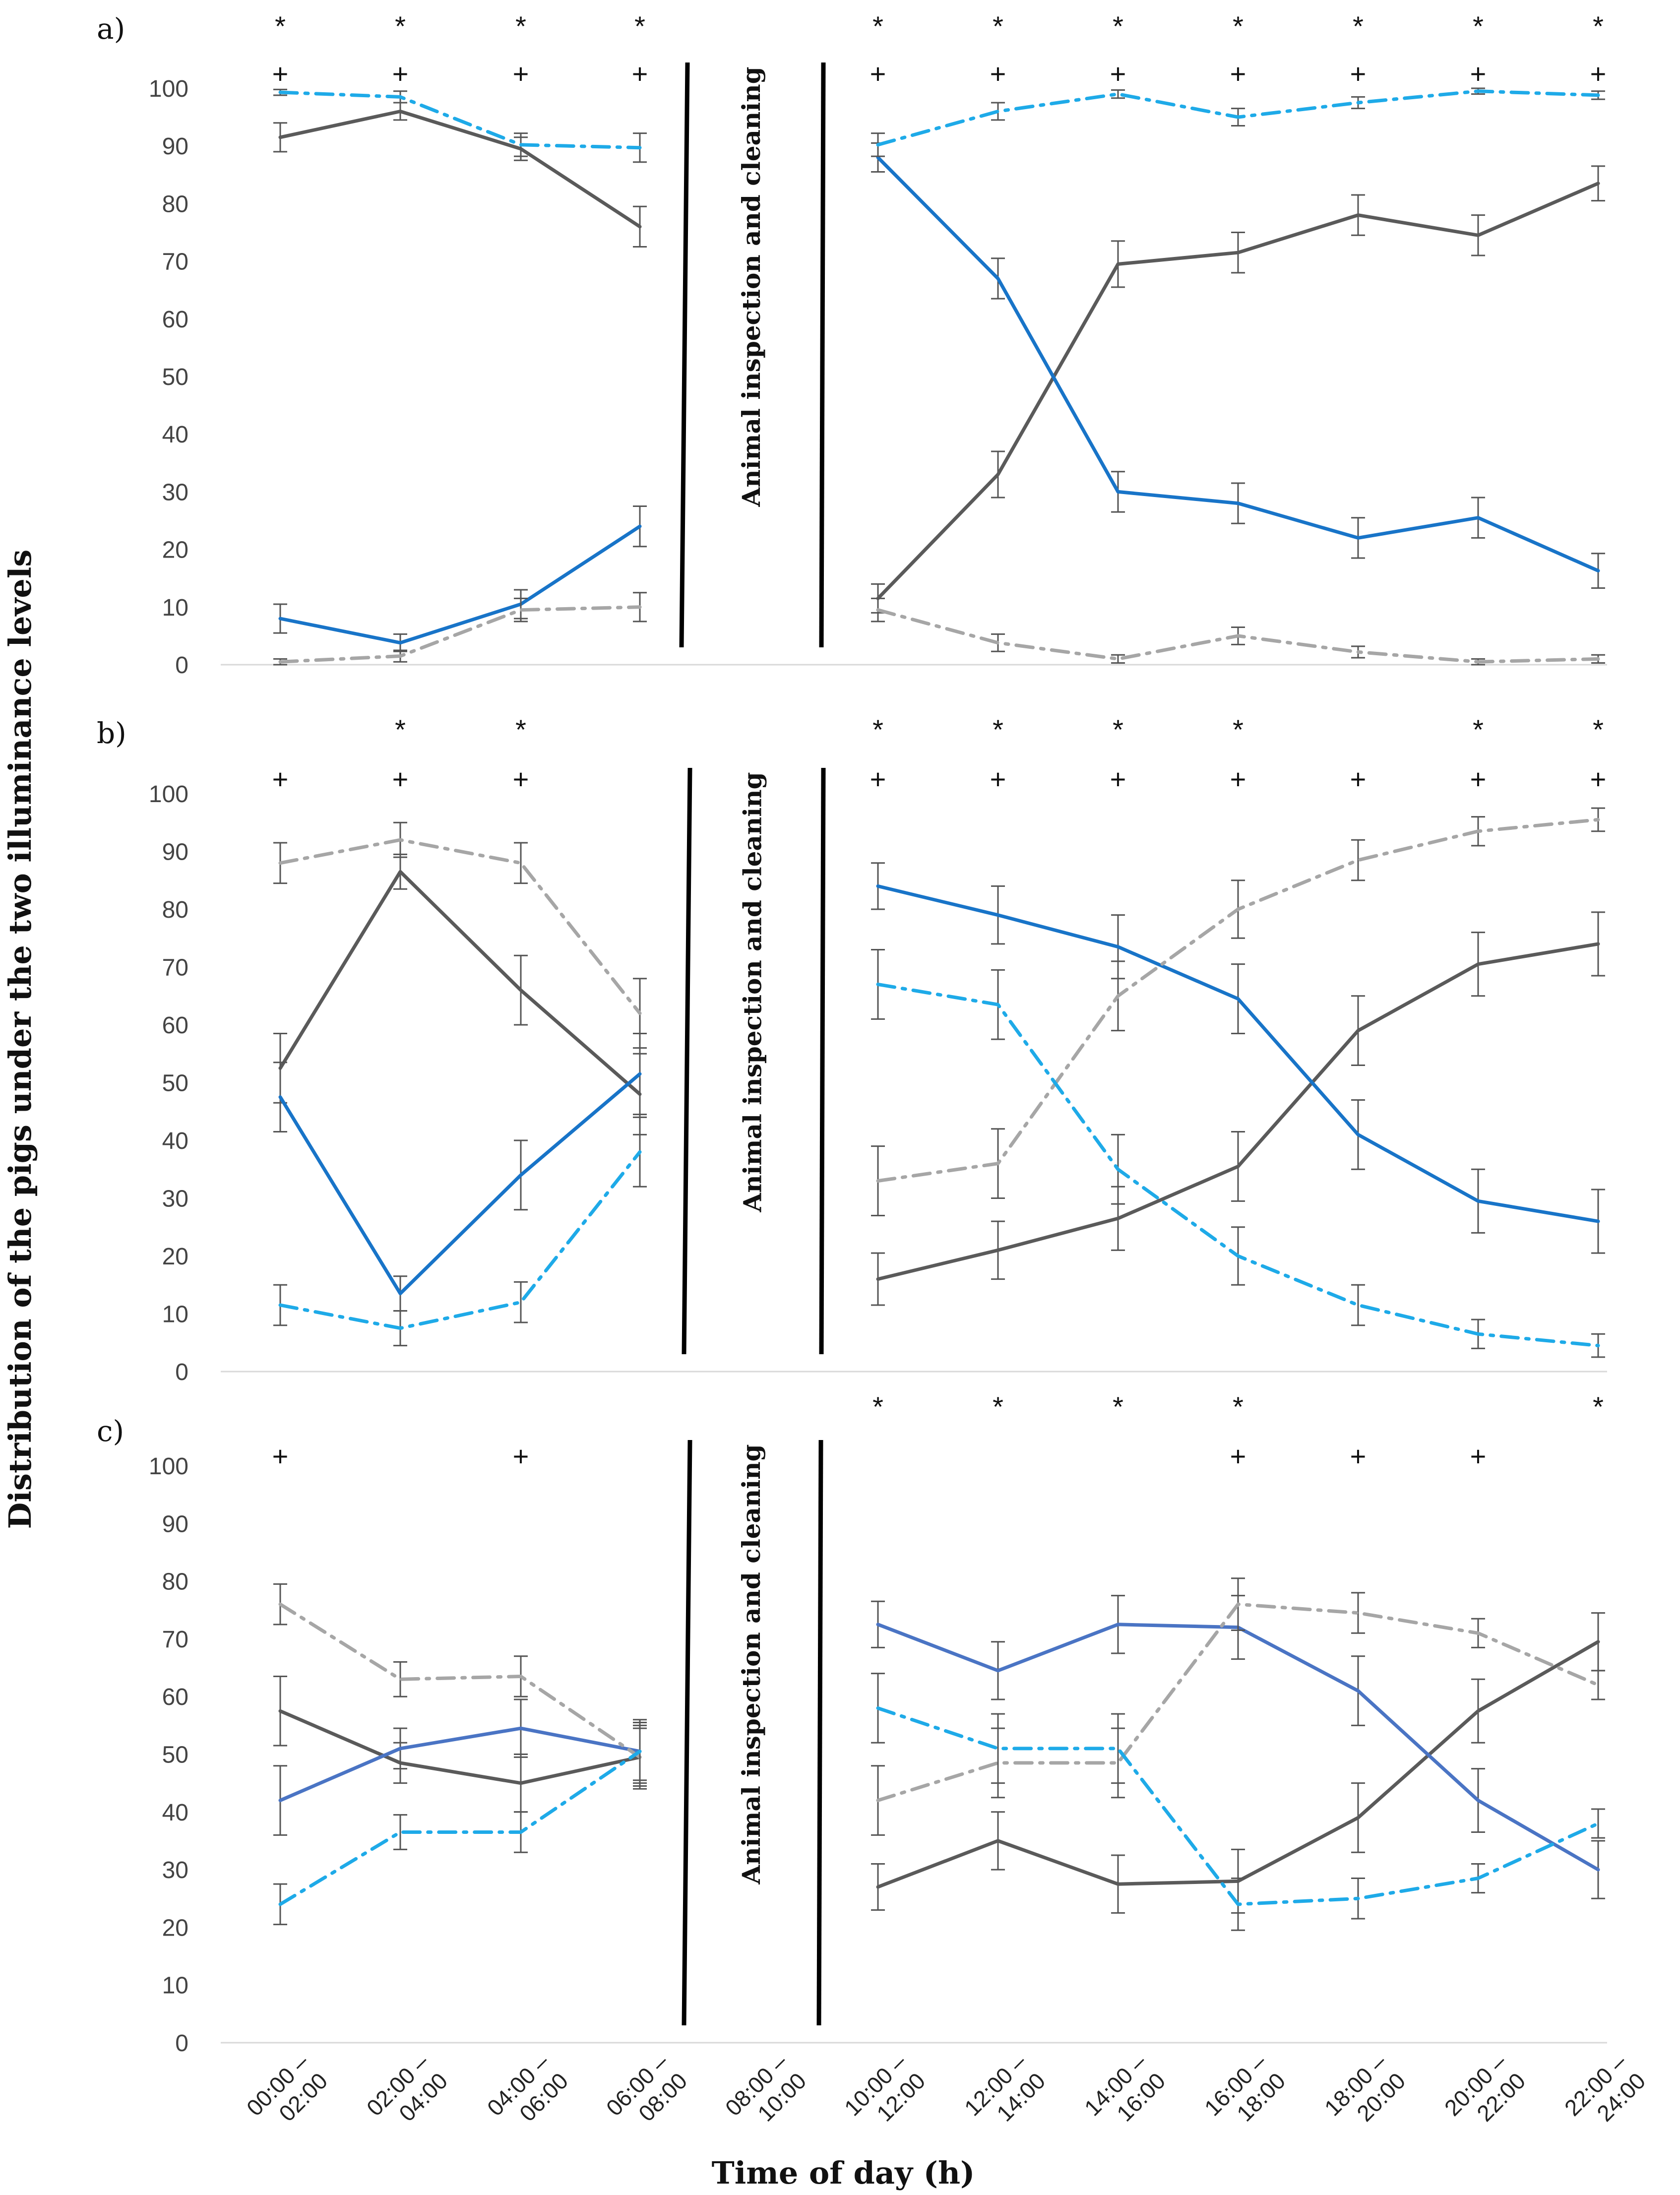  I want to click on panel-label: b), so click(111, 733).